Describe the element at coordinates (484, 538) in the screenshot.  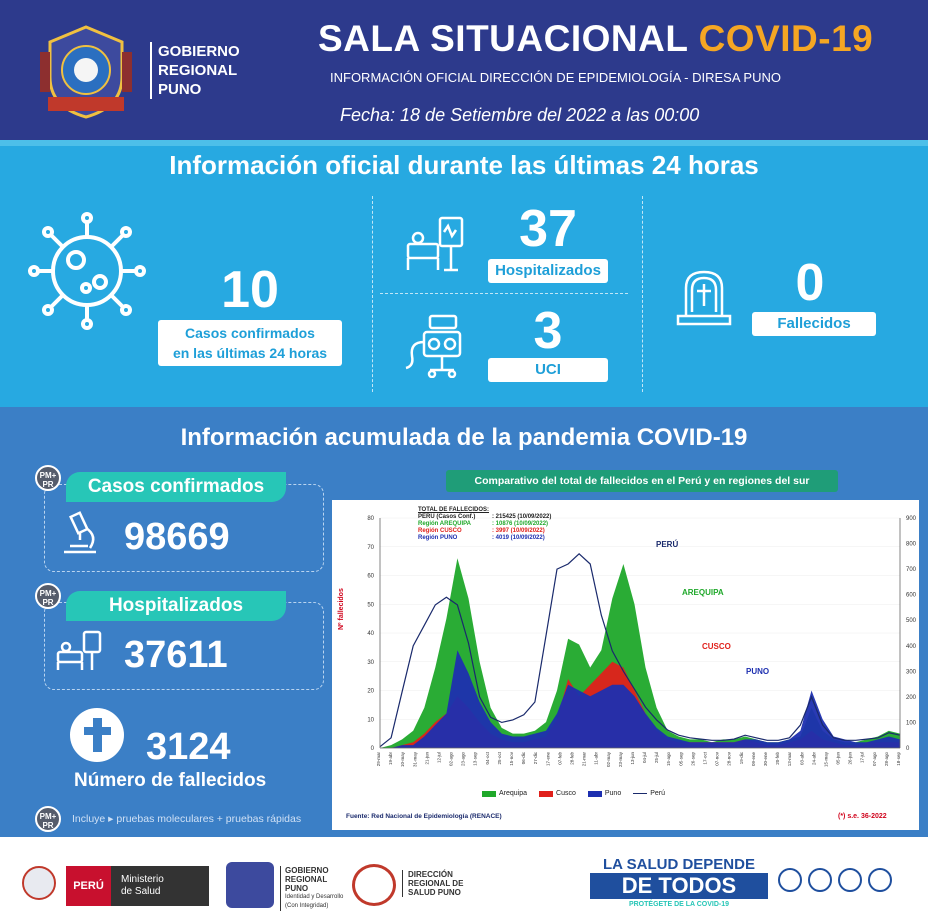
I see `totals-row: Región PUNO : 4019 (10/09/2022)` at that location.